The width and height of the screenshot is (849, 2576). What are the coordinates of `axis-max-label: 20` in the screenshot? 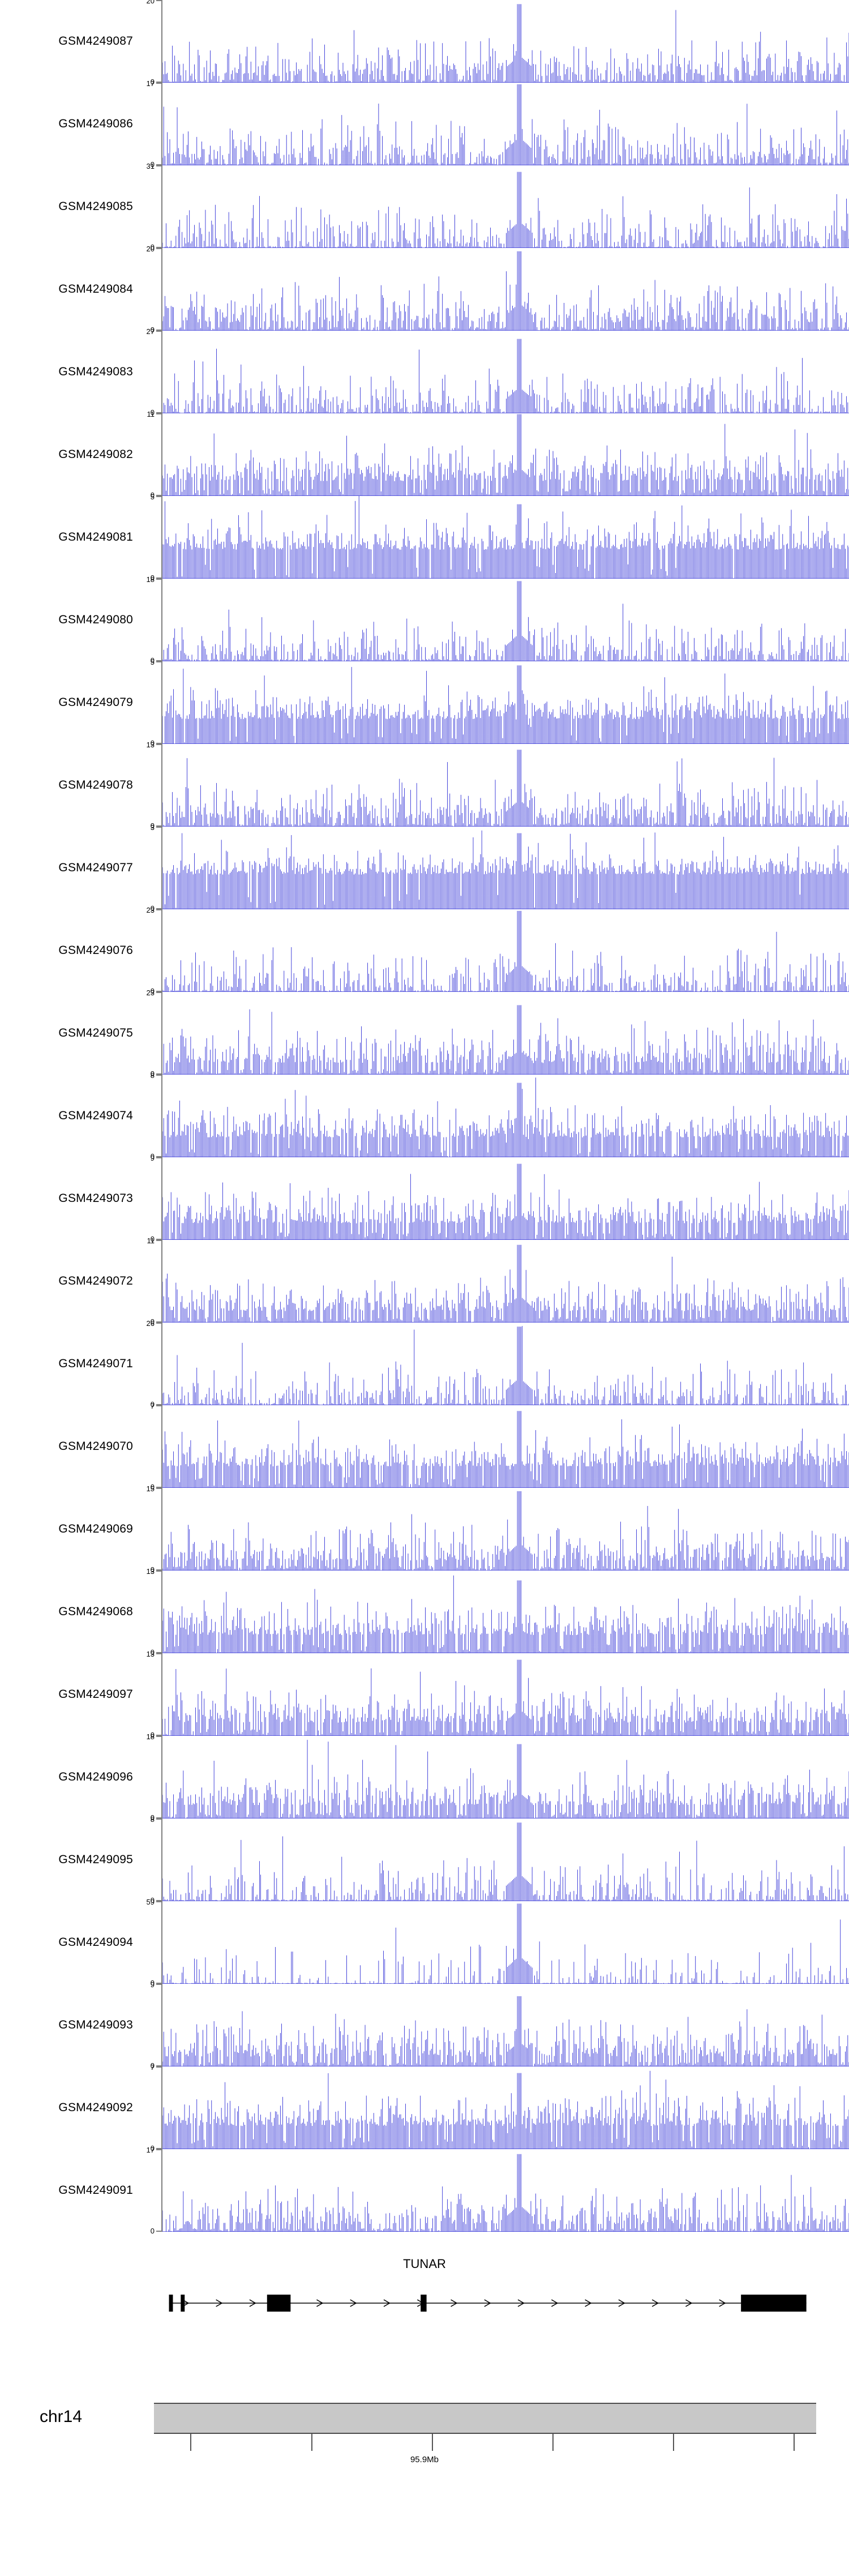 It's located at (150, 2).